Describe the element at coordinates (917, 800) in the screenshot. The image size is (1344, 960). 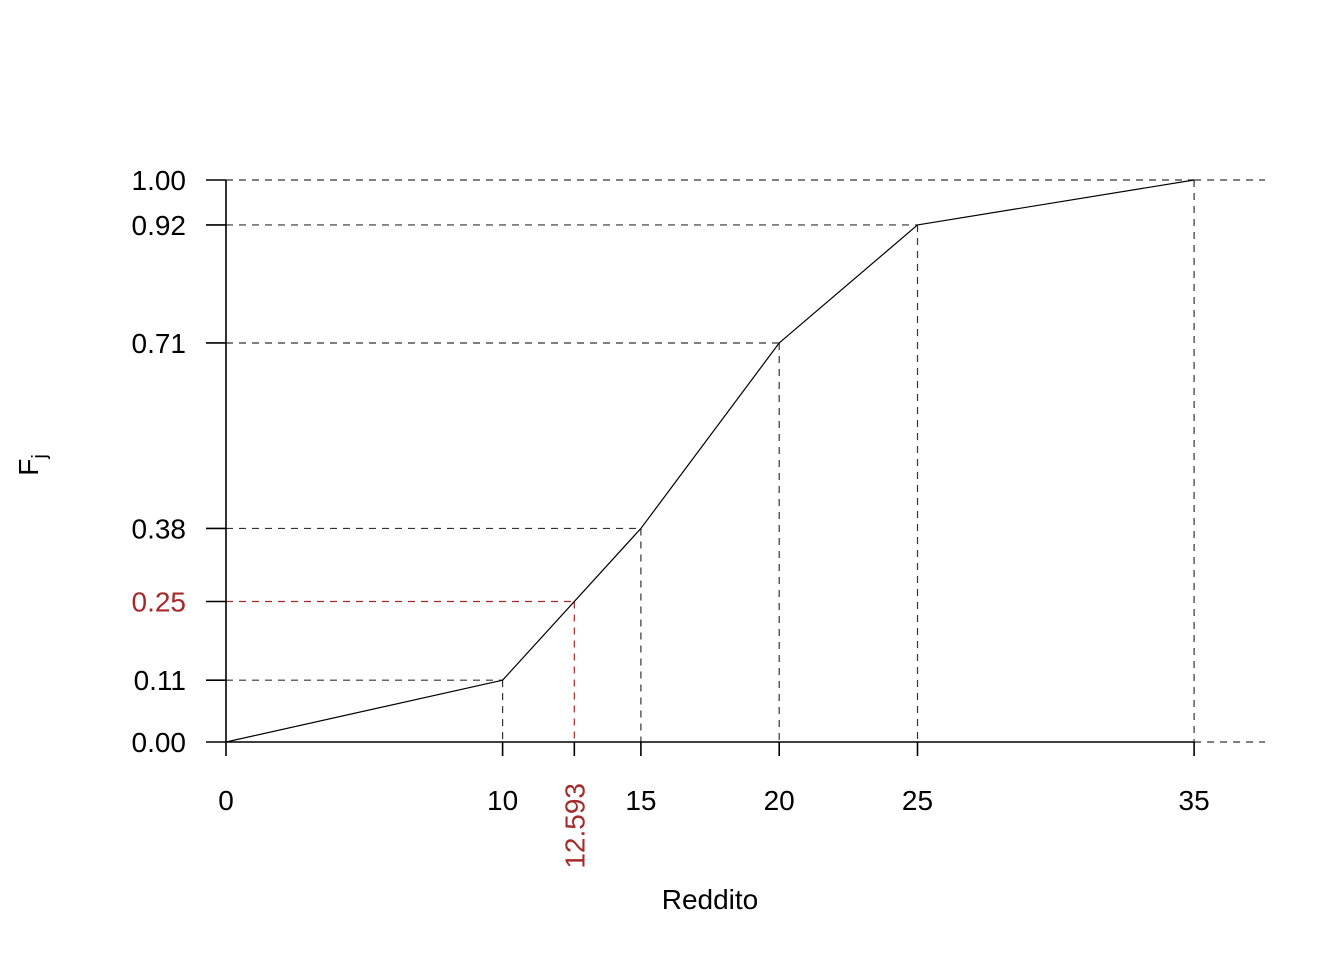
I see `x-tick-label: 25` at that location.